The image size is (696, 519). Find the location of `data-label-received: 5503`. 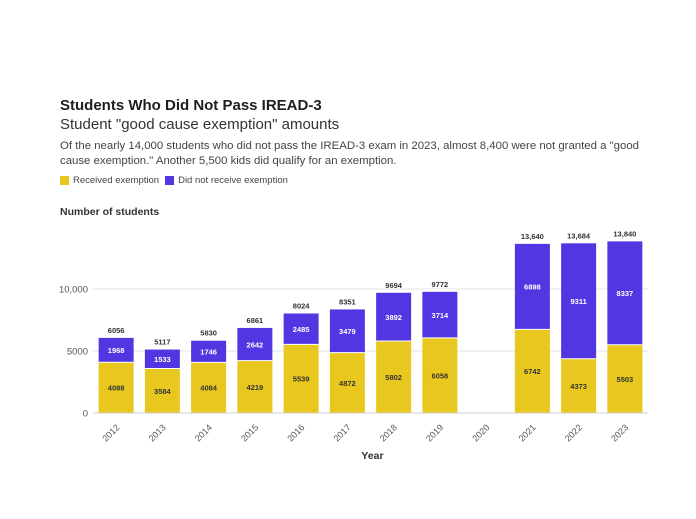

data-label-received: 5503 is located at coordinates (625, 379).